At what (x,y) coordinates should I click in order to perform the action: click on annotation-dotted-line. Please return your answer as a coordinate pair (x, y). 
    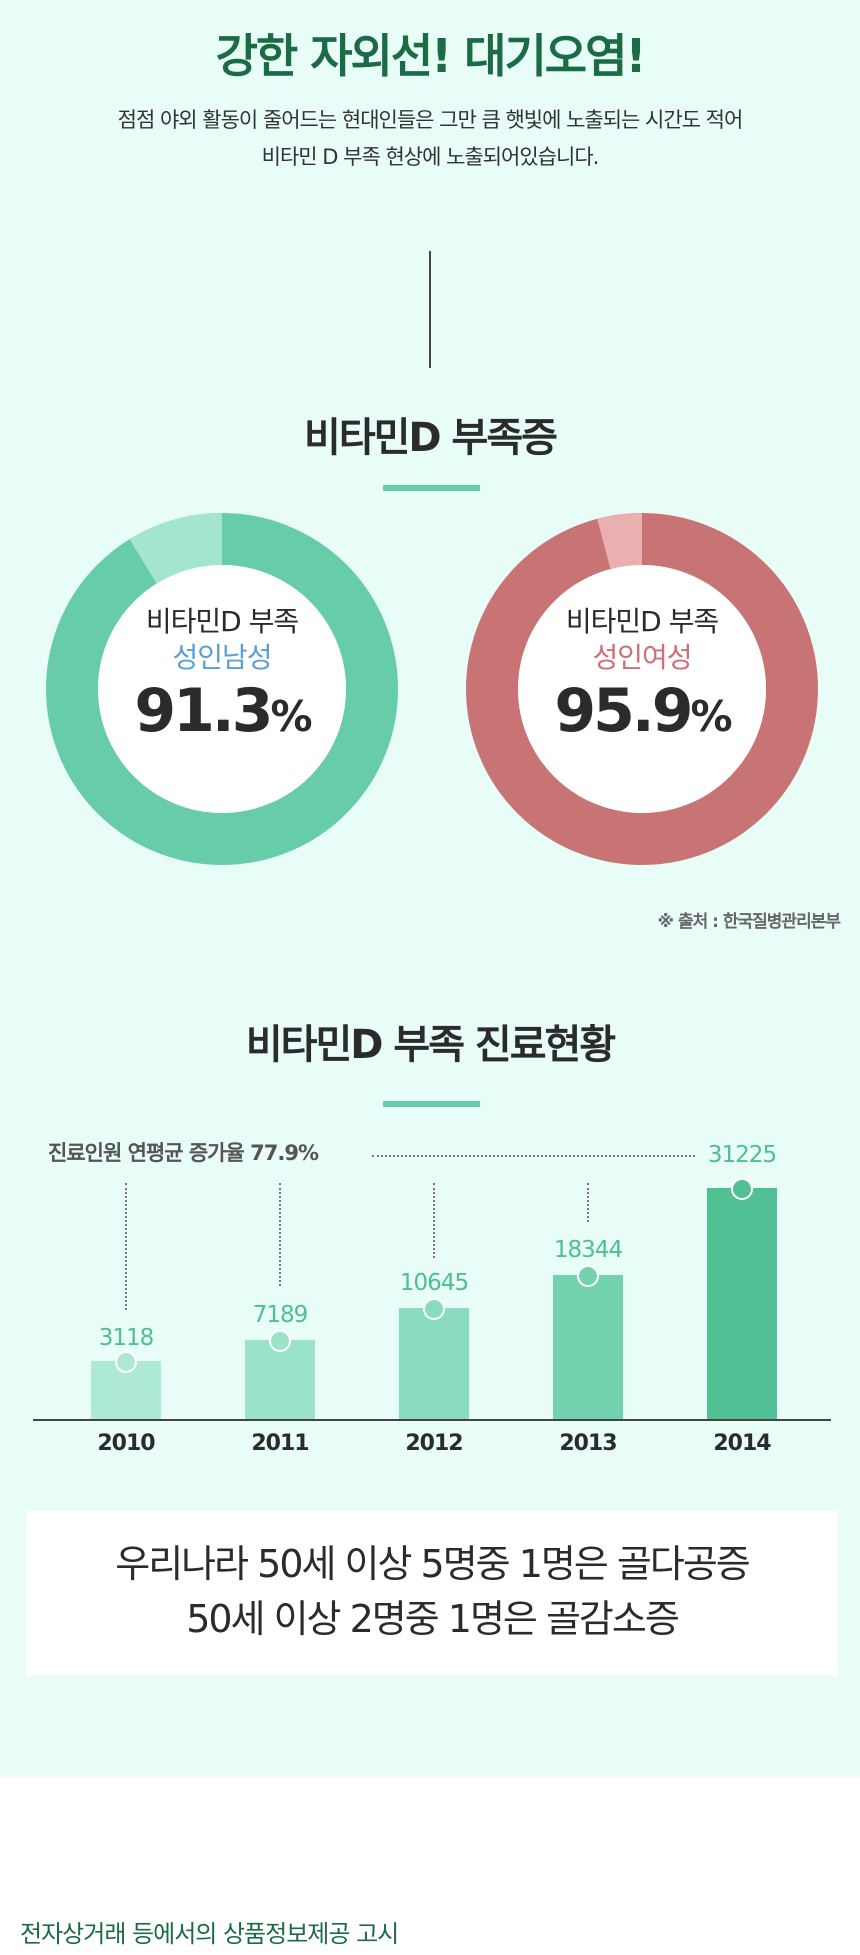
    Looking at the image, I should click on (533, 1156).